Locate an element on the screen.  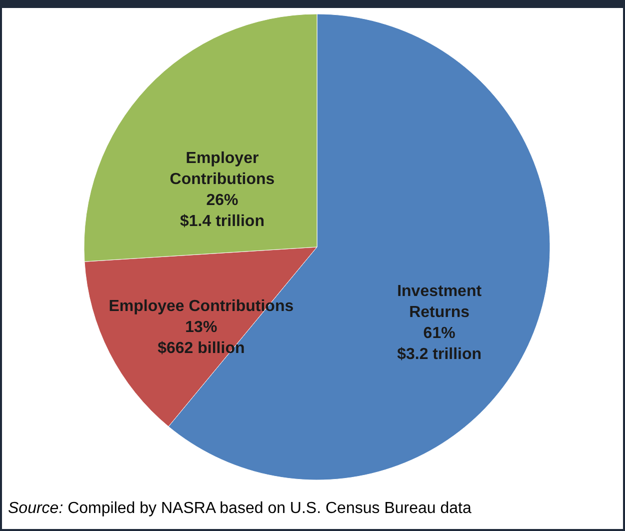
slice-label: Investment Returns is located at coordinates (439, 302).